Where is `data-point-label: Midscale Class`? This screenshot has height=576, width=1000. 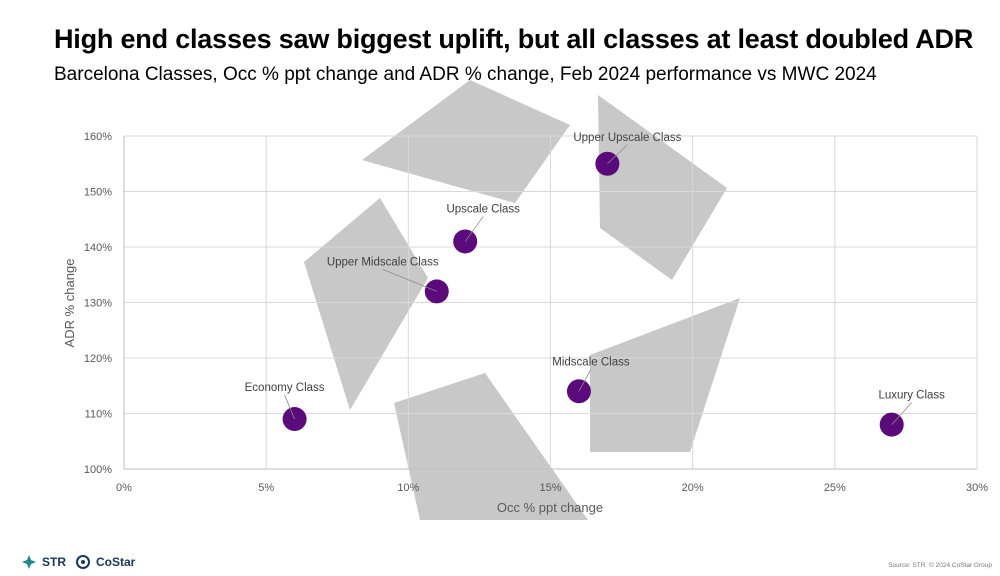 data-point-label: Midscale Class is located at coordinates (591, 362).